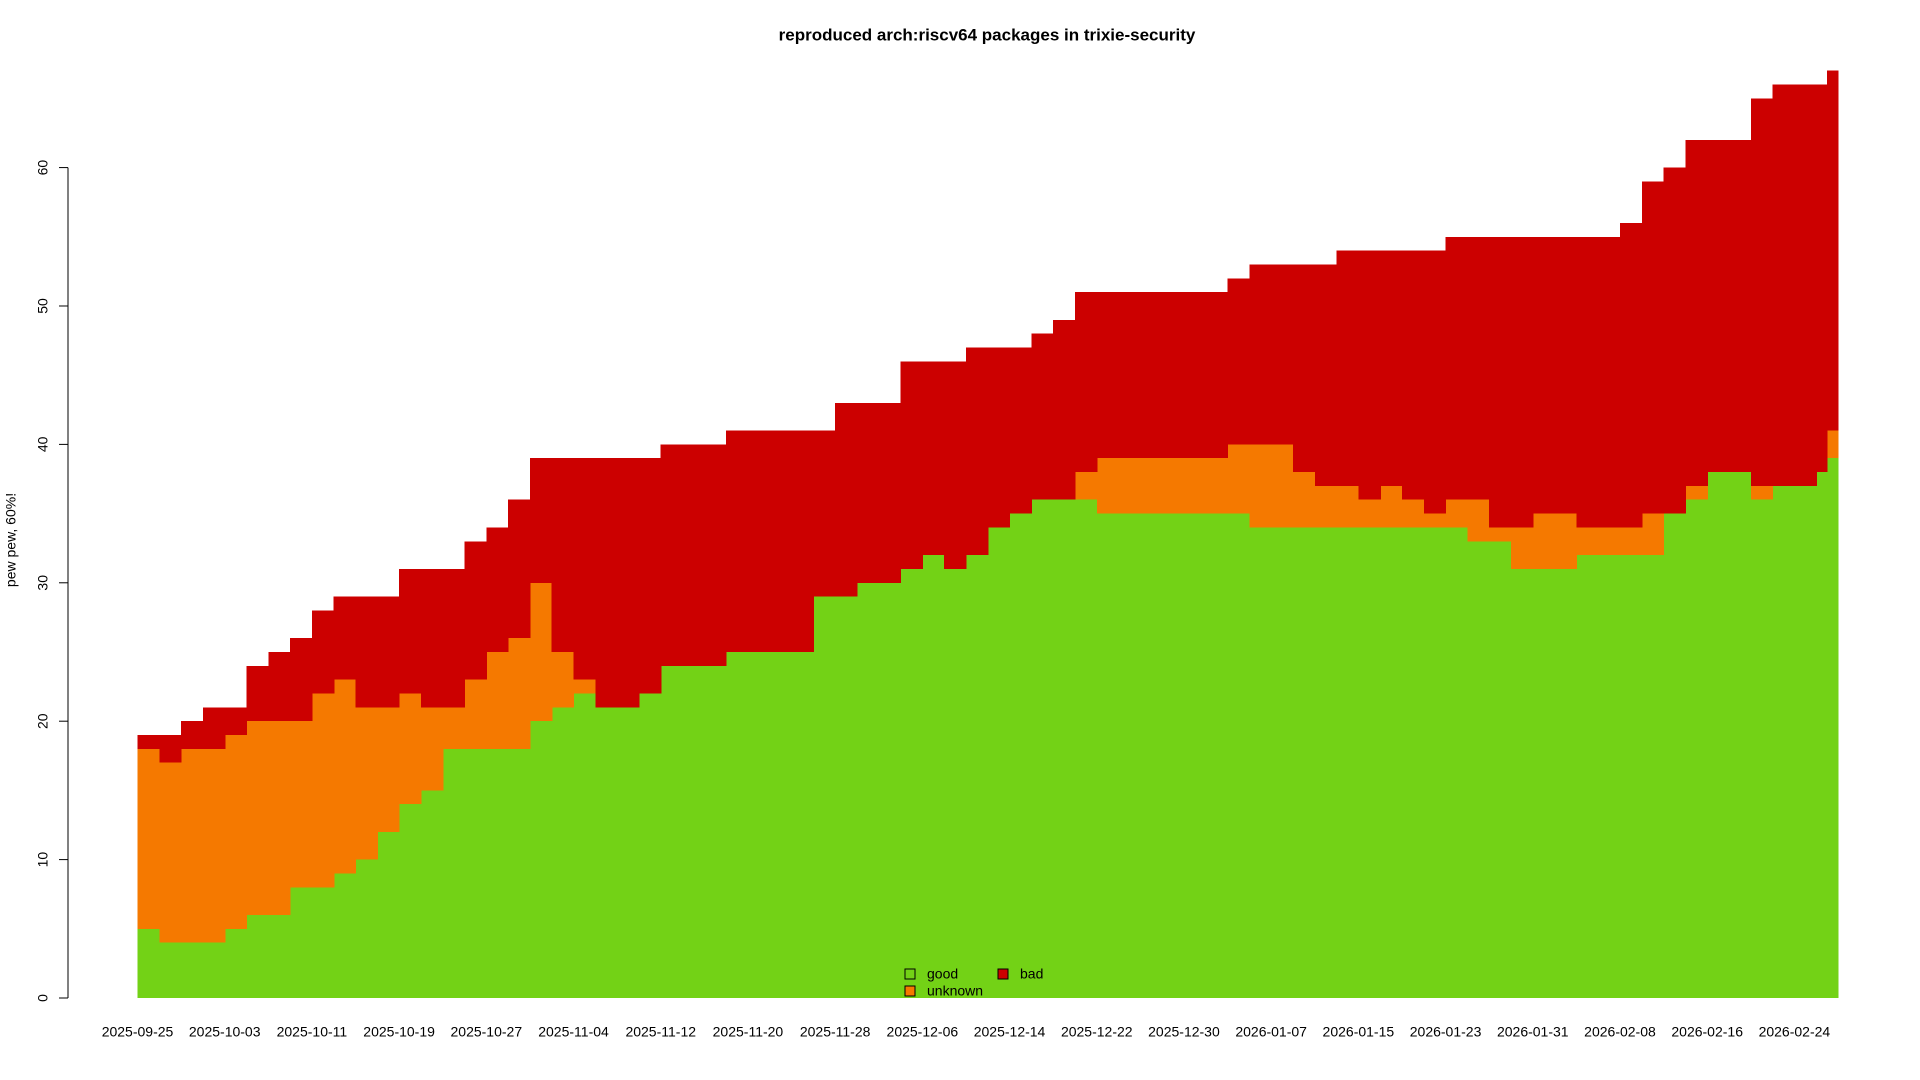 The image size is (1920, 1080). I want to click on x-tick-label: 2025-09-25, so click(138, 1032).